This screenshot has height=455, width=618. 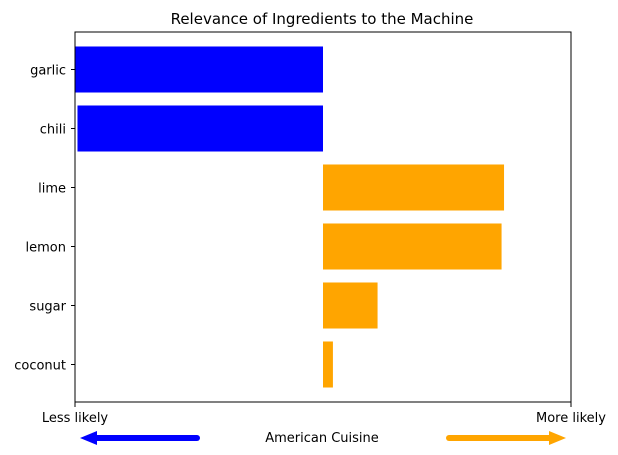 I want to click on chart-title: Relevance of Ingredients to the Machine, so click(x=322, y=19).